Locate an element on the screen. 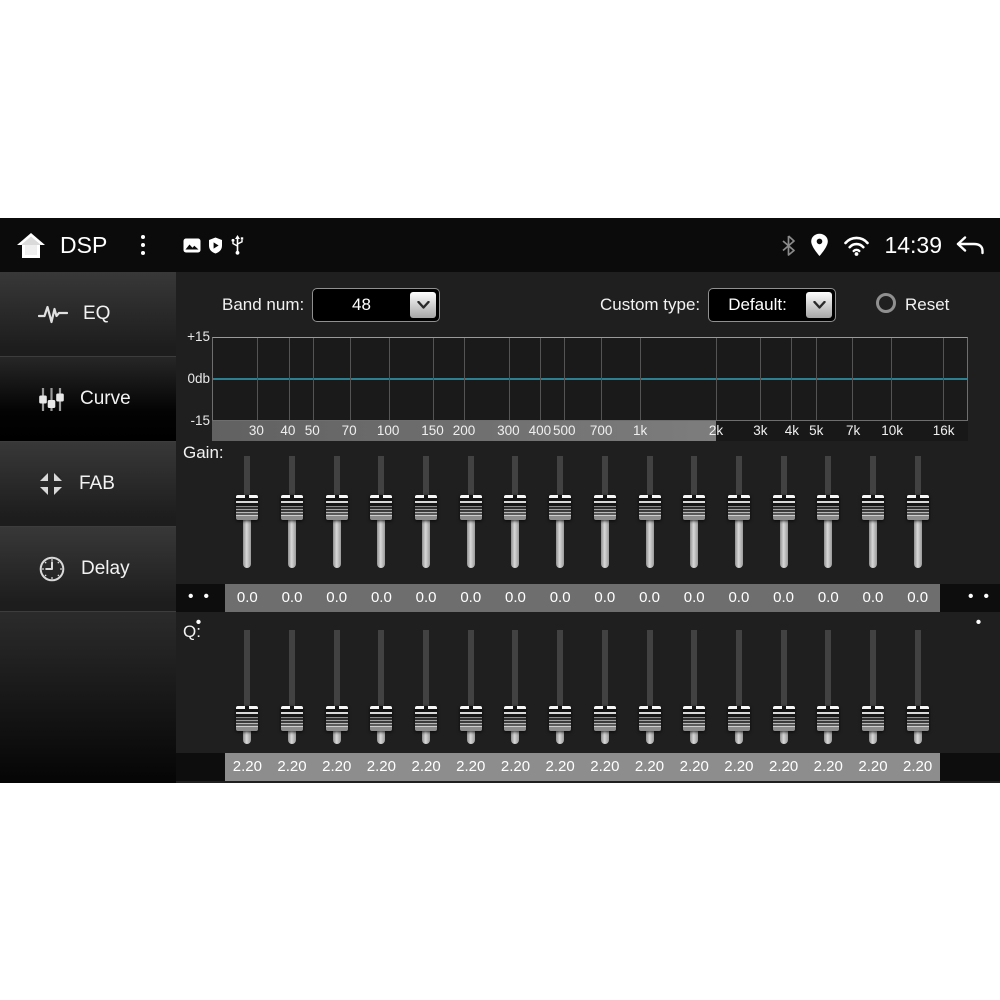 The image size is (1000, 1000). bluetooth-icon is located at coordinates (788, 245).